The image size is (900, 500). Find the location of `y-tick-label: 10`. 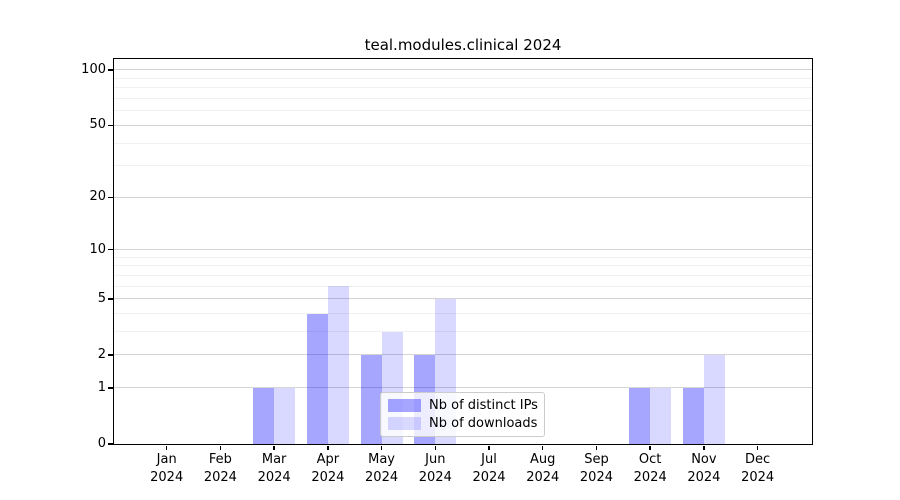

y-tick-label: 10 is located at coordinates (97, 249).